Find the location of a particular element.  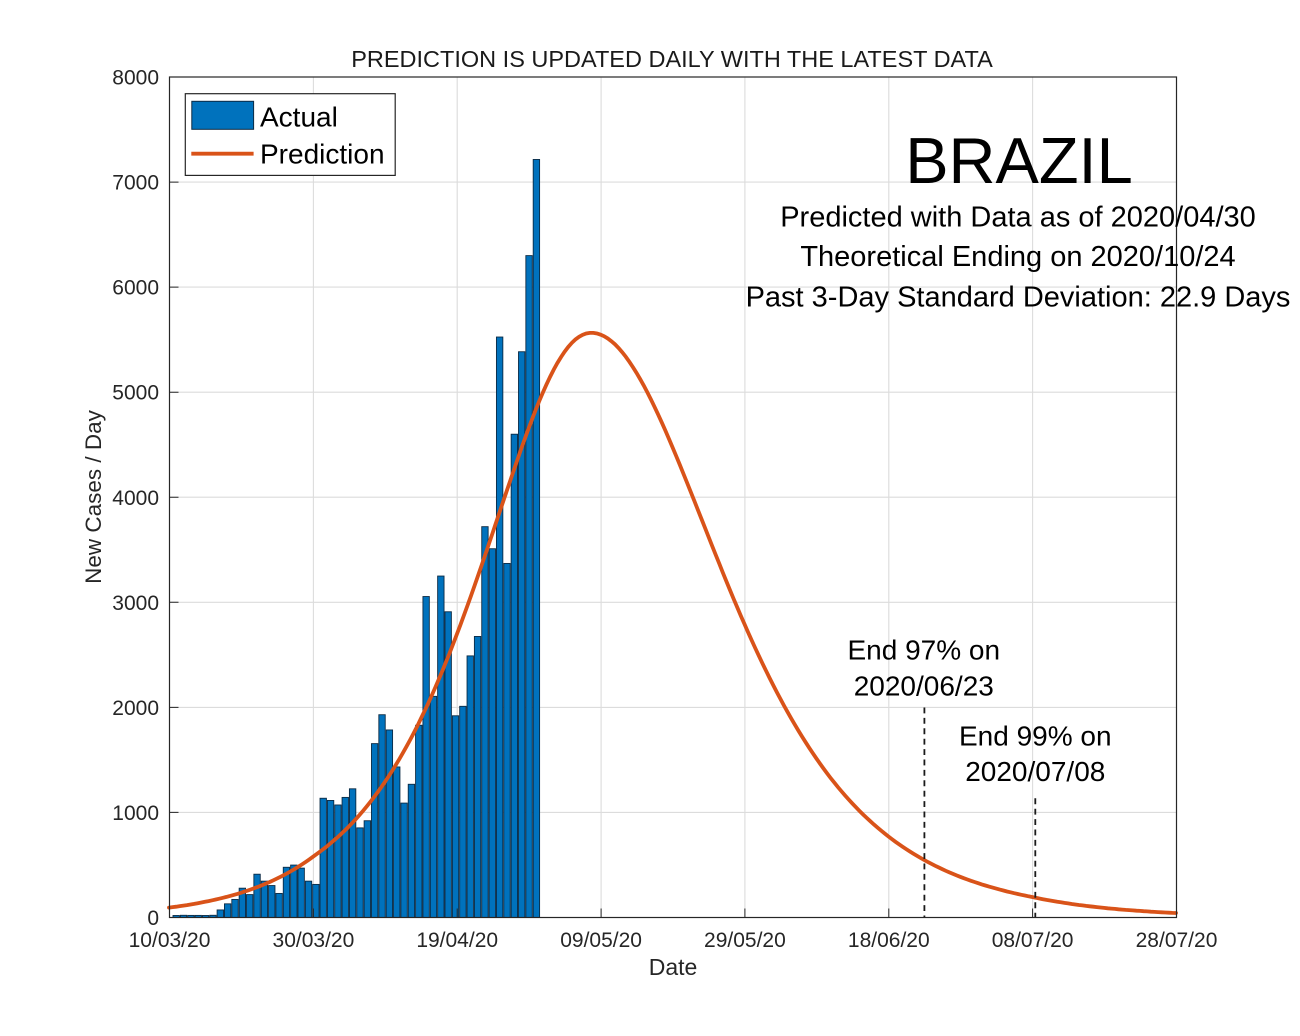

svg-text: 8000 is located at coordinates (135, 78).